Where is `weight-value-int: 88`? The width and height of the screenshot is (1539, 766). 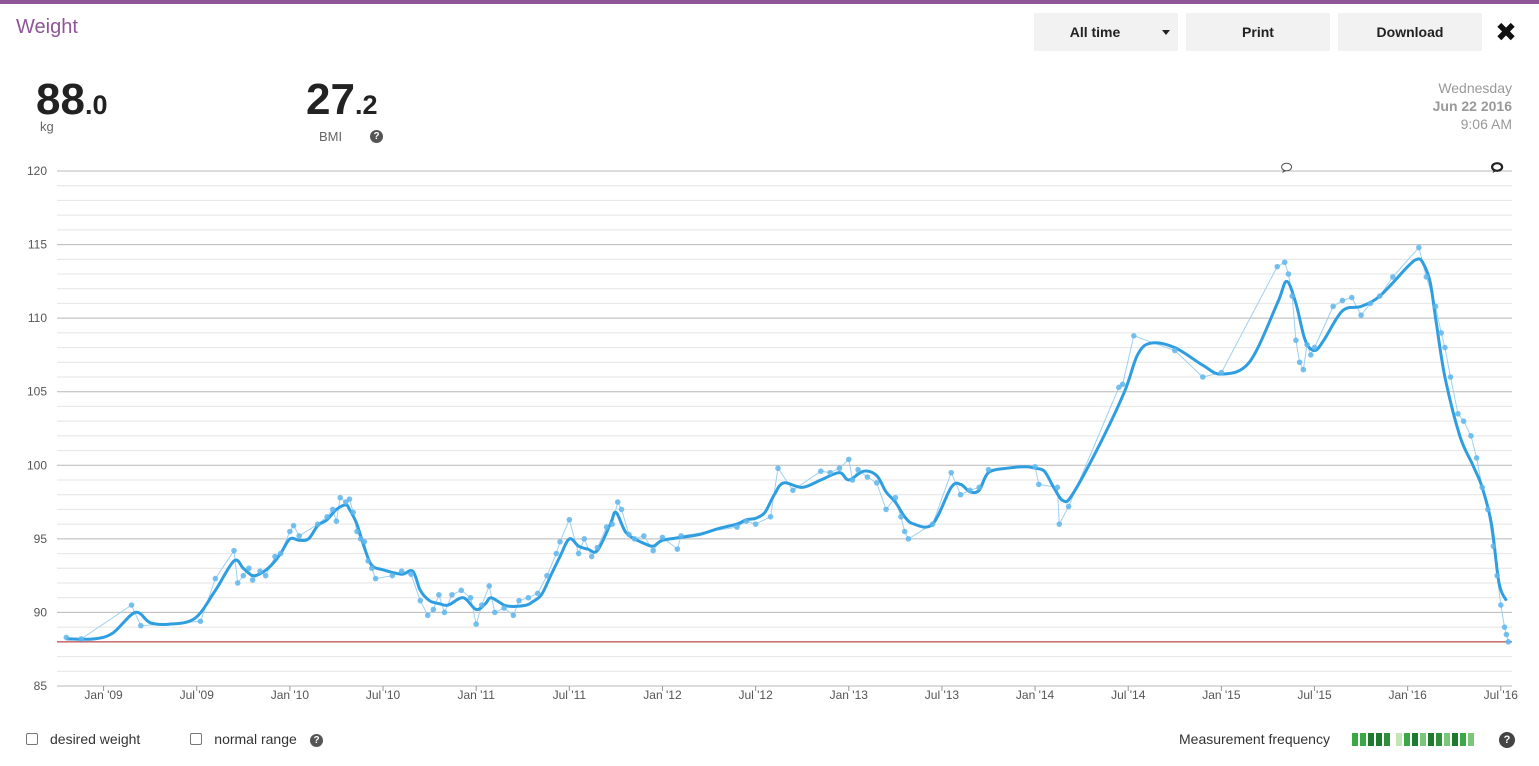 weight-value-int: 88 is located at coordinates (60, 99).